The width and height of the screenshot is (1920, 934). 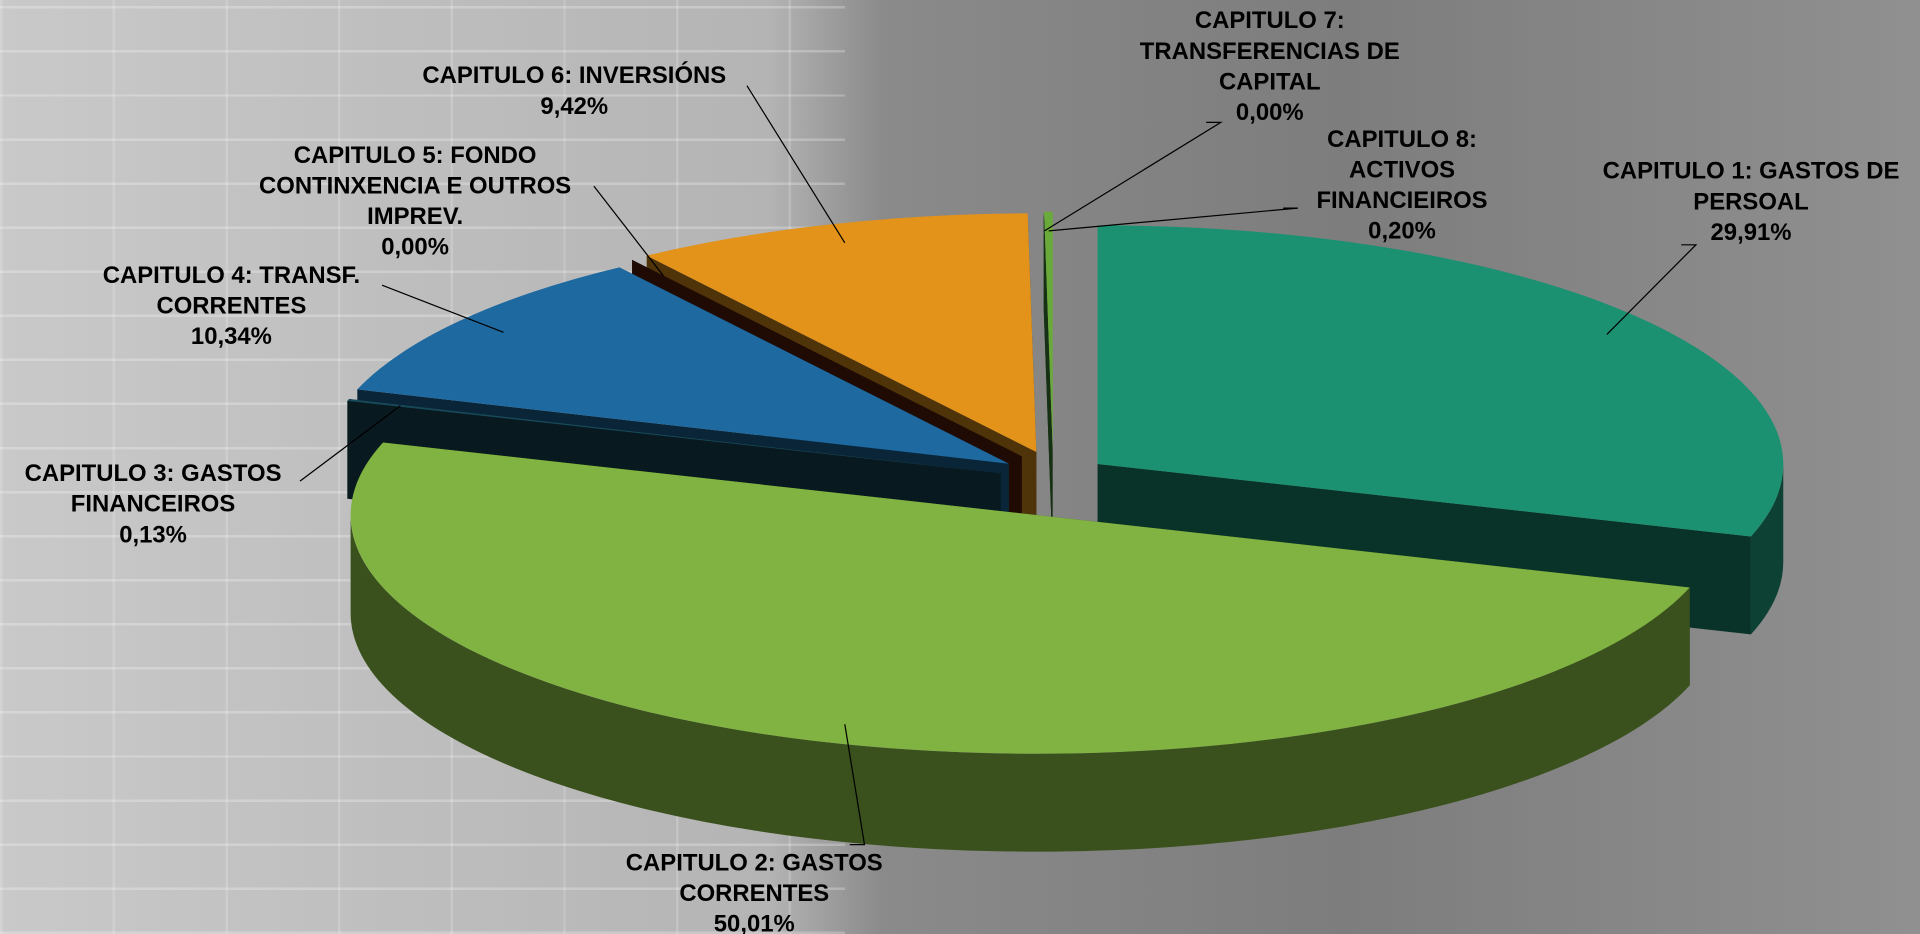 What do you see at coordinates (153, 489) in the screenshot?
I see `category-label: CAPITULO 3: GASTOS FINANCEIROS` at bounding box center [153, 489].